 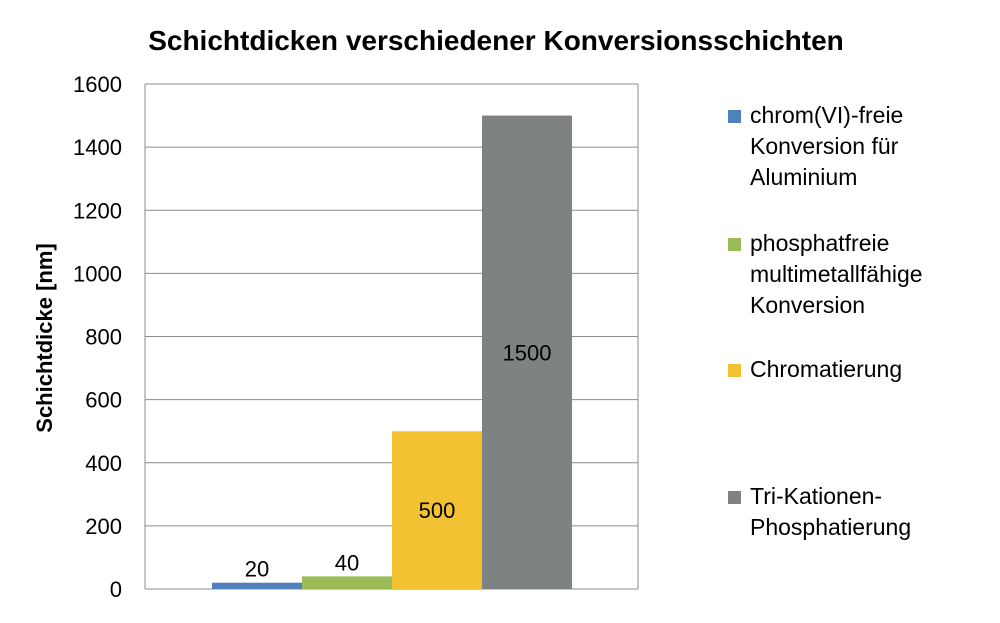 What do you see at coordinates (826, 369) in the screenshot?
I see `legend-label: Chromatierung` at bounding box center [826, 369].